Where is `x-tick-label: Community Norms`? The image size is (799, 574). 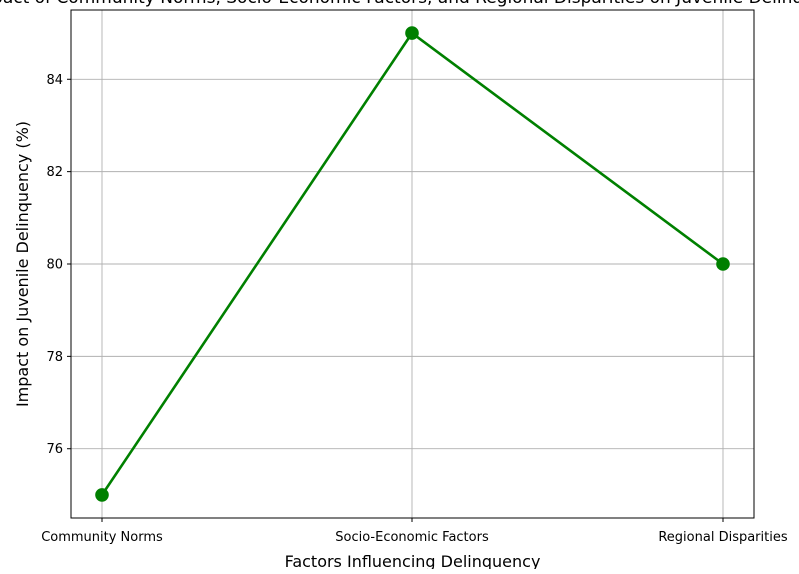
x-tick-label: Community Norms is located at coordinates (102, 537).